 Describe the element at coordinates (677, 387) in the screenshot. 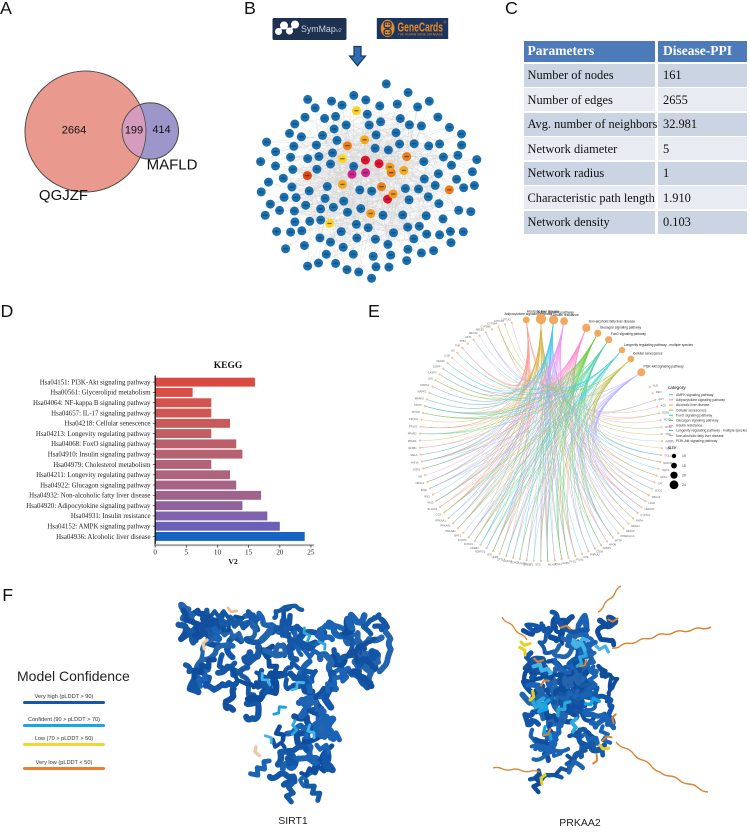

I see `svg-text: category` at that location.